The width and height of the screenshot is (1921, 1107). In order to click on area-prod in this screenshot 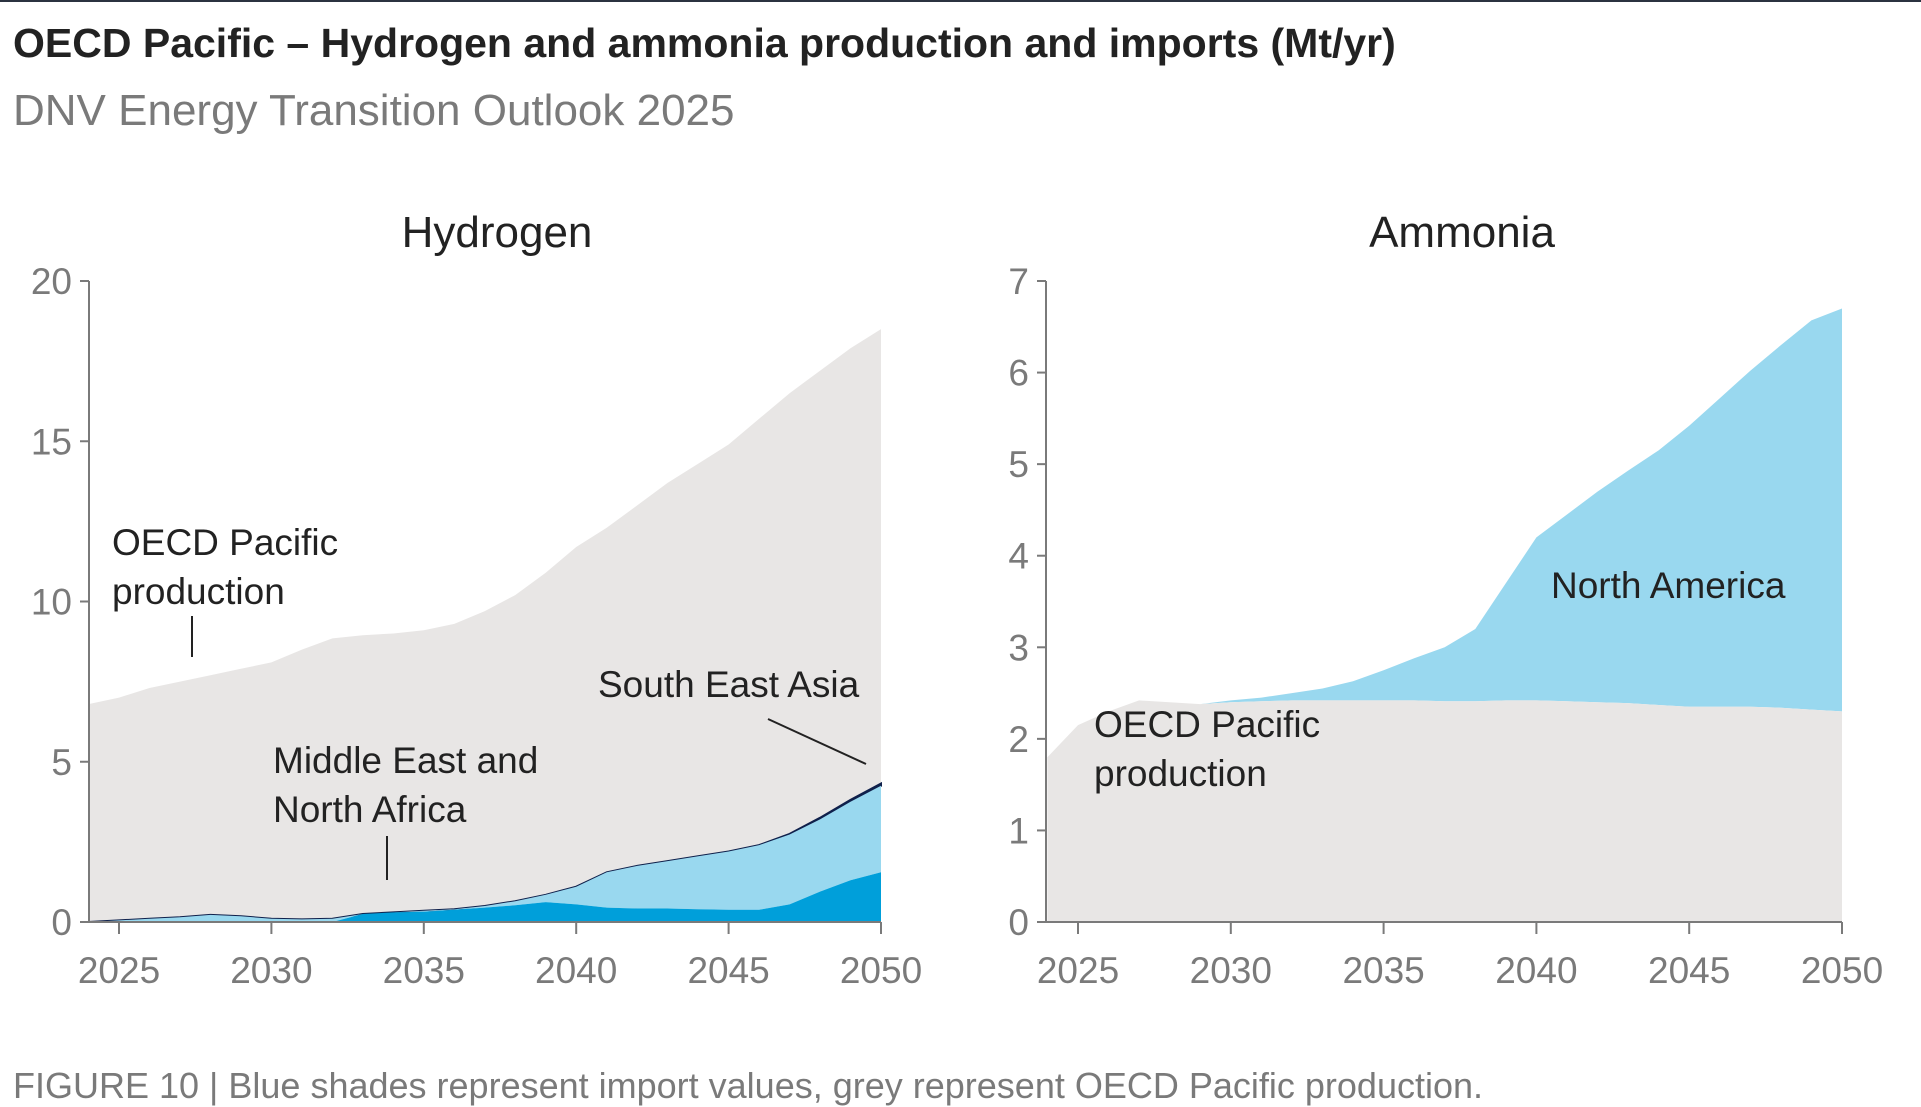, I will do `click(1444, 811)`.